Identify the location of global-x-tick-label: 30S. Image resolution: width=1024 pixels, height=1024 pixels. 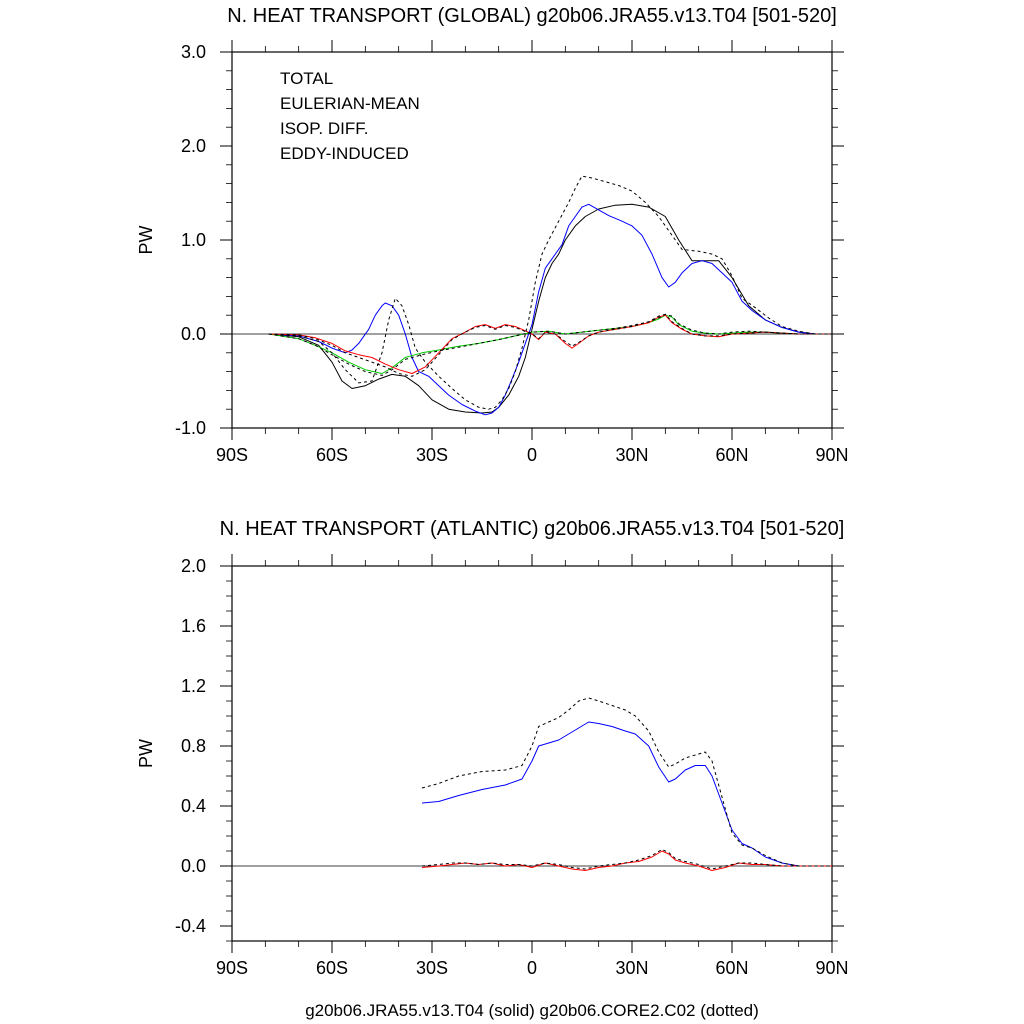
(432, 455).